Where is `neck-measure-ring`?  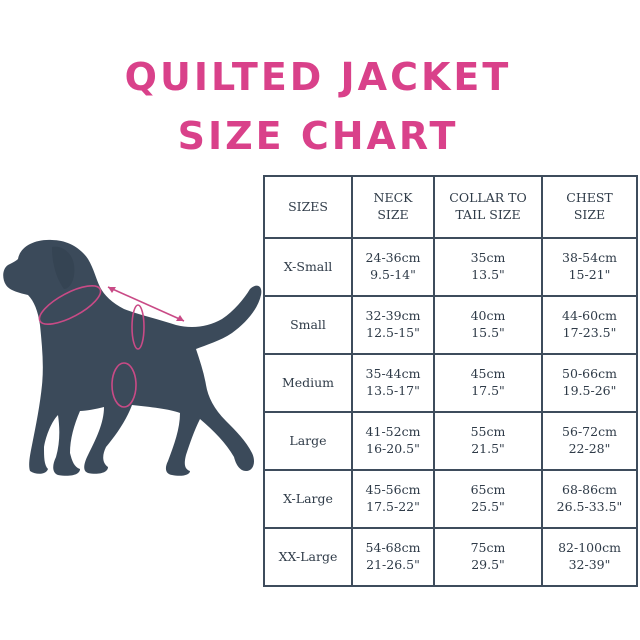
neck-measure-ring is located at coordinates (70, 305).